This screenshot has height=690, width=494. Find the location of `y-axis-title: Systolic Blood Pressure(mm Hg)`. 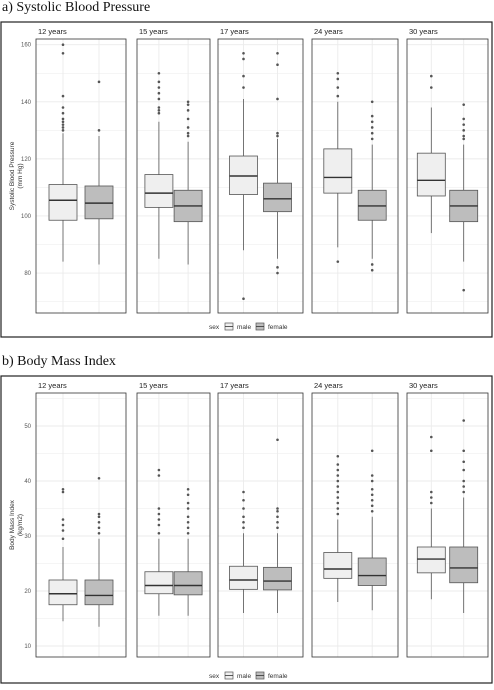

y-axis-title: Systolic Blood Pressure(mm Hg) is located at coordinates (16, 175).